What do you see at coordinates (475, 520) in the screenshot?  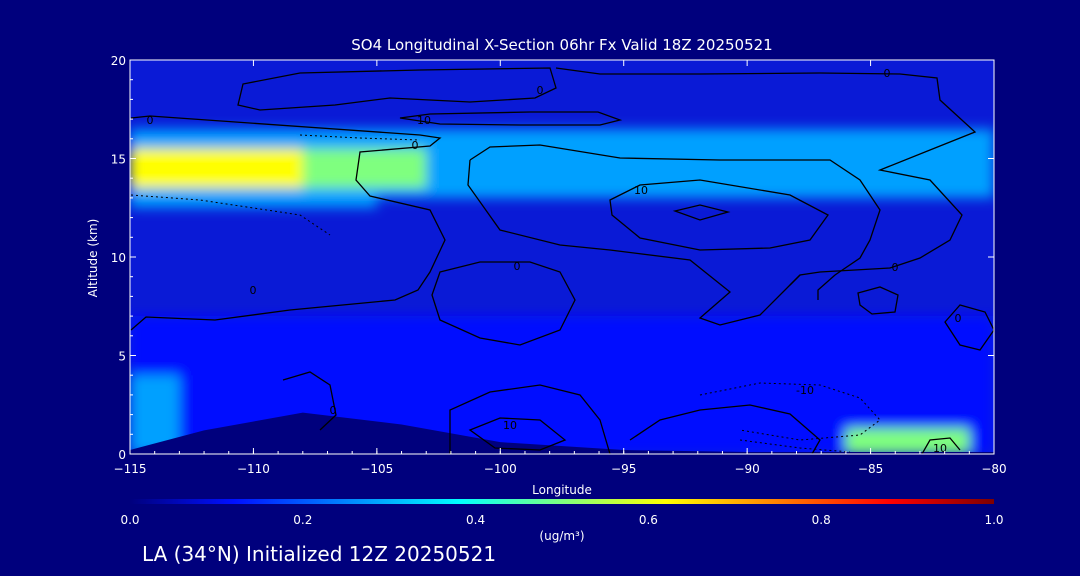 I see `colorbar-tick-label: 0.4` at bounding box center [475, 520].